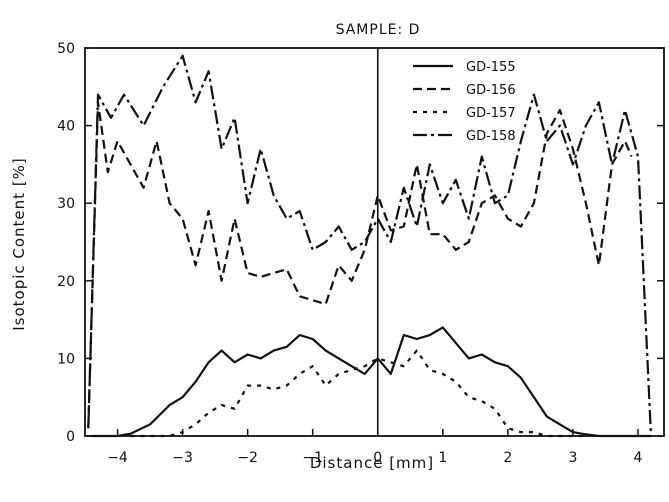 The width and height of the screenshot is (669, 502). Describe the element at coordinates (375, 447) in the screenshot. I see `x-axis-ticks: −4 −3 −2 −1 0 1 2 3 4` at that location.